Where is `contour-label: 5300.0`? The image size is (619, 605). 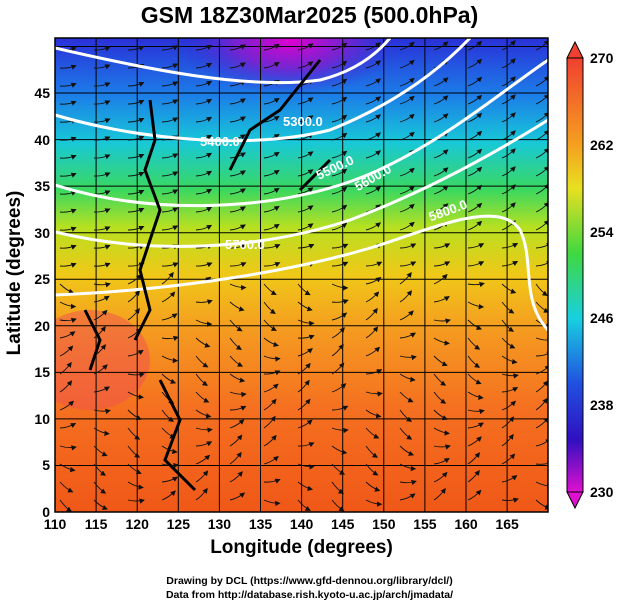
contour-label: 5300.0 is located at coordinates (303, 121).